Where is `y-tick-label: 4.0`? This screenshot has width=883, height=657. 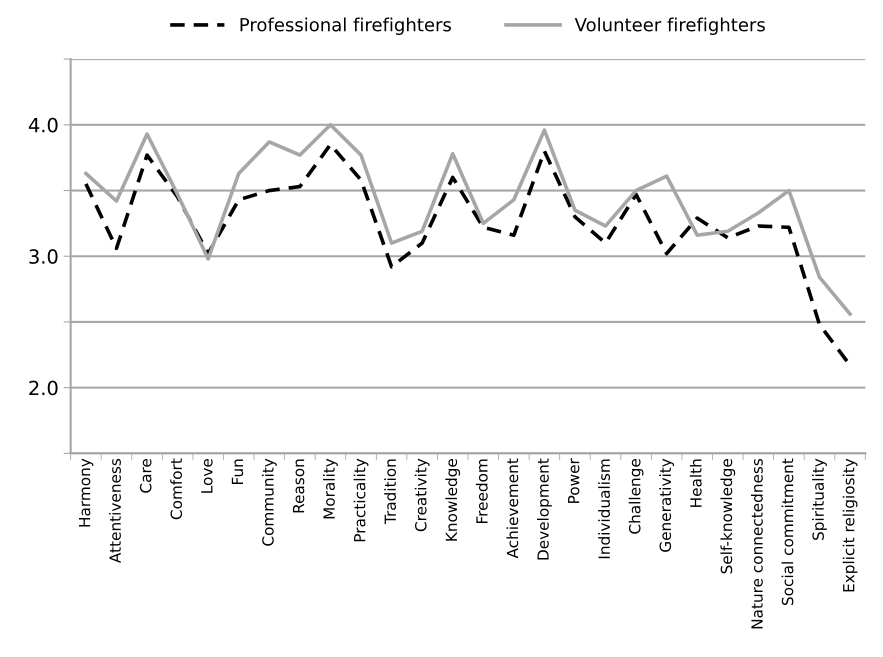 y-tick-label: 4.0 is located at coordinates (43, 125).